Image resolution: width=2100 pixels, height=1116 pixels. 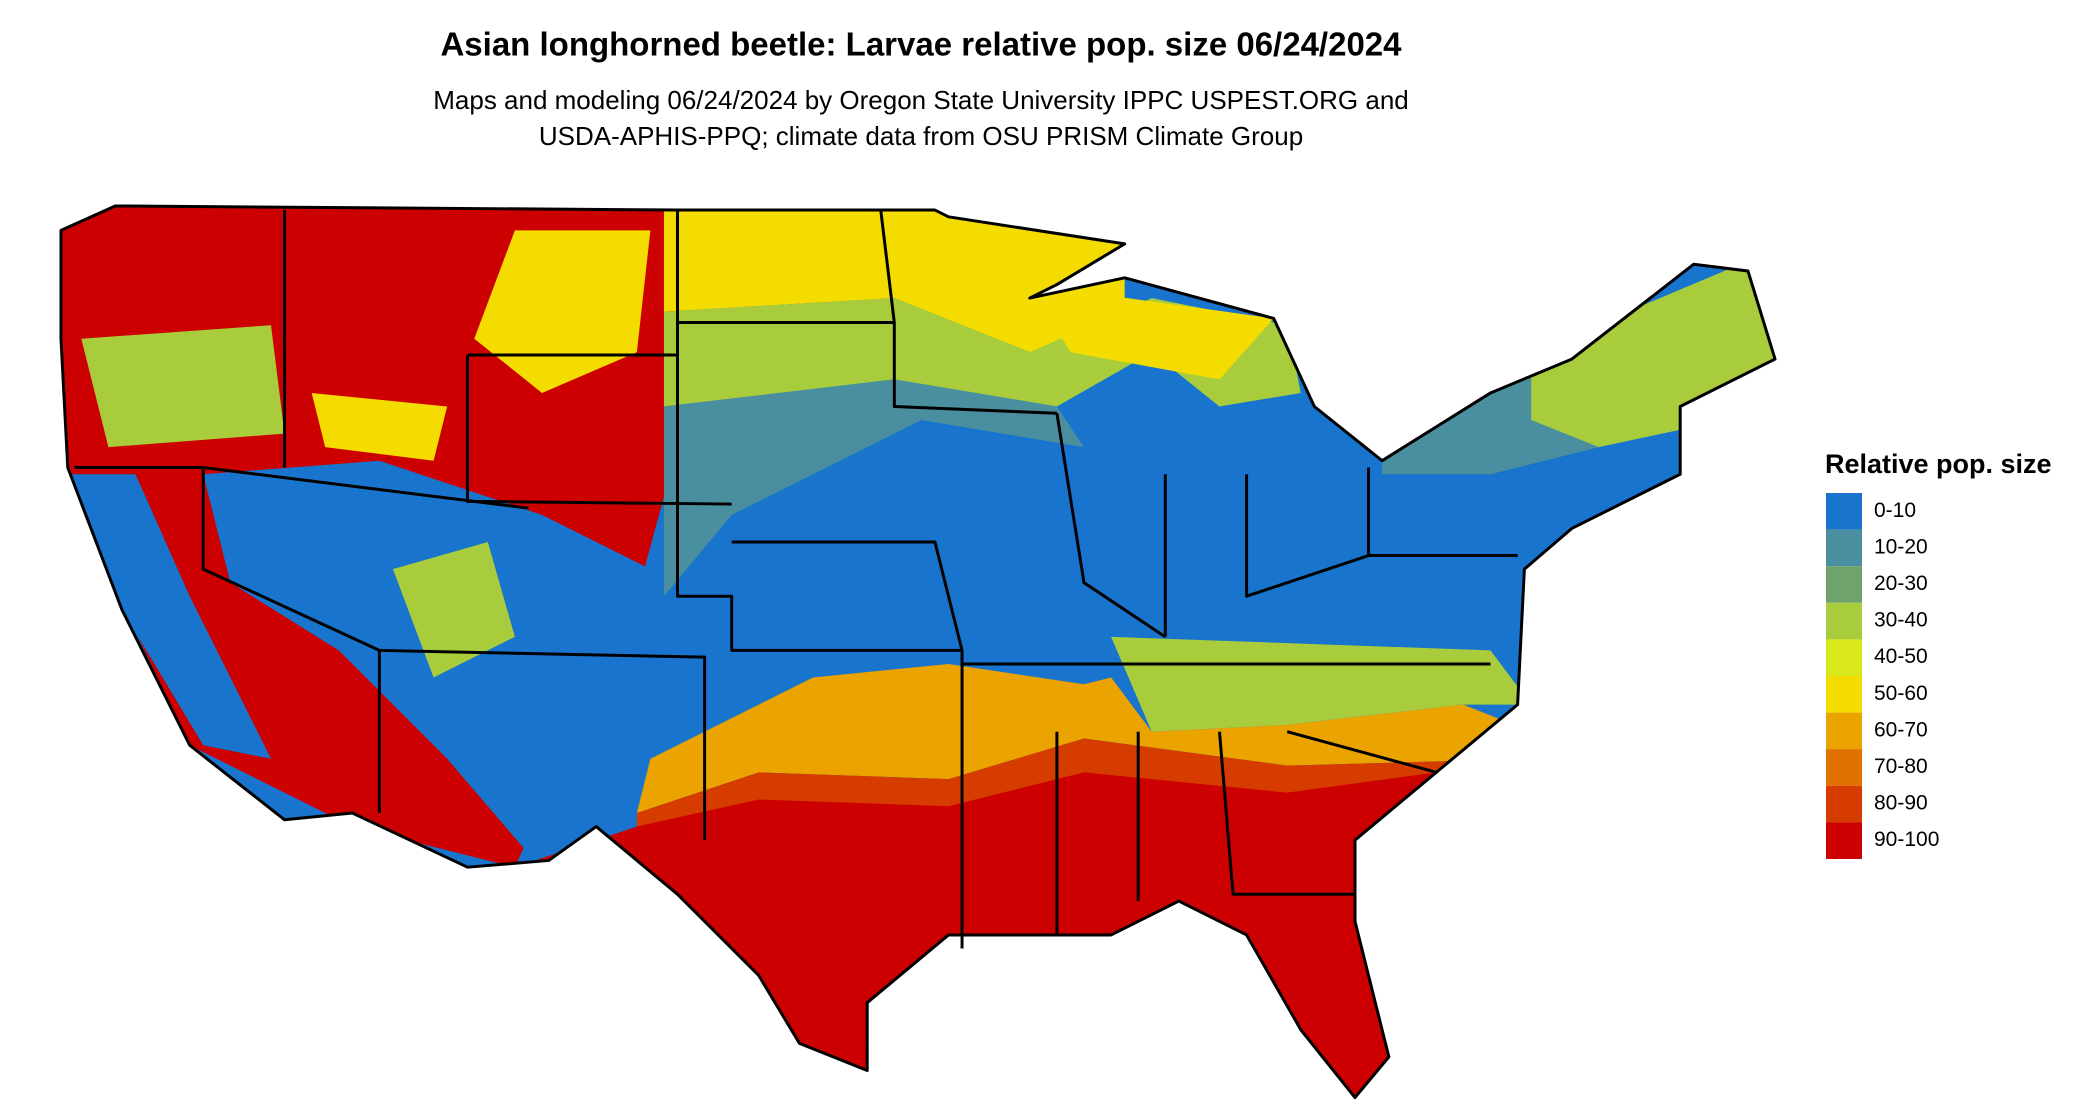 I want to click on legend-label: 30-40, so click(x=1901, y=620).